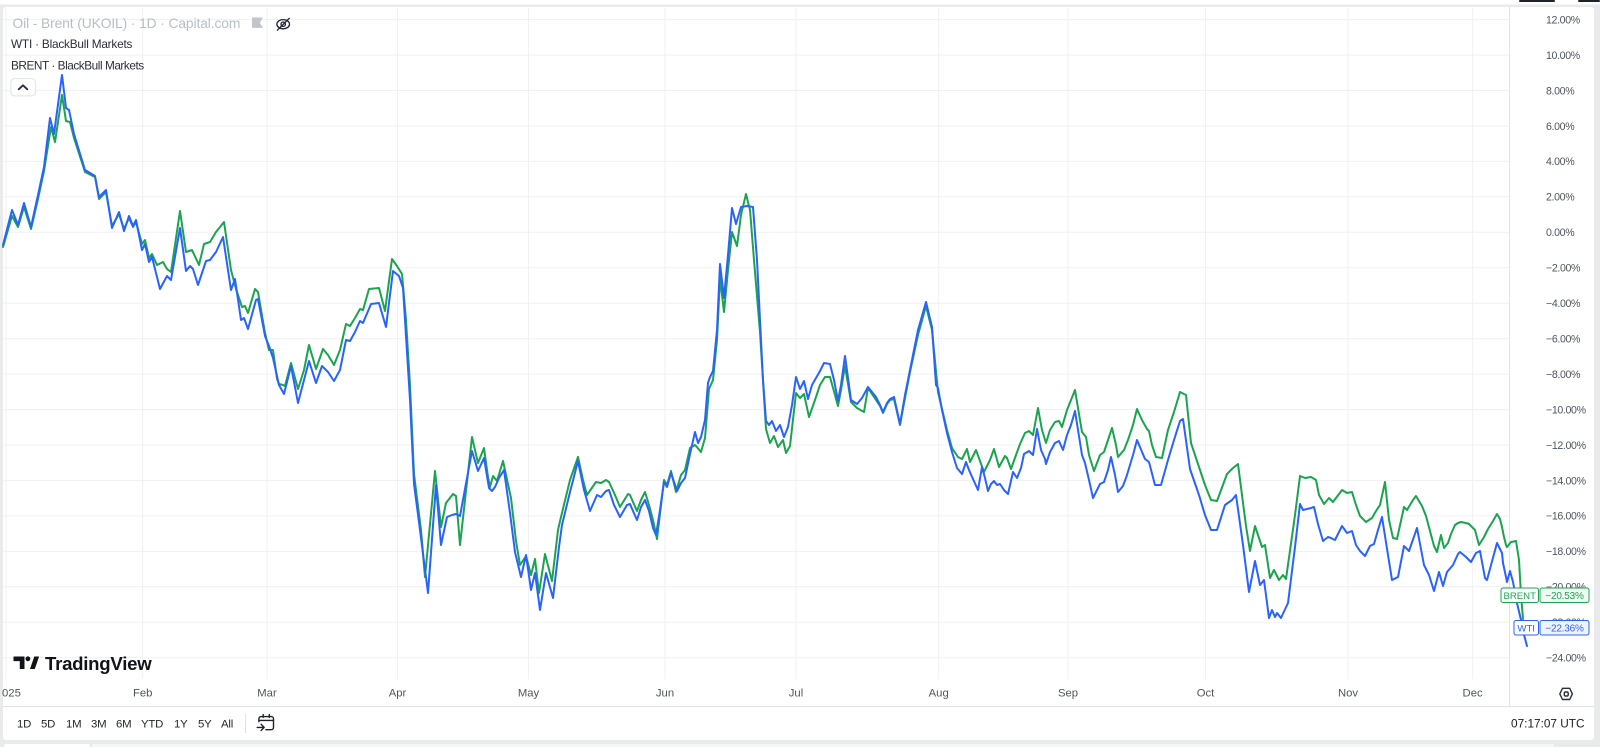  Describe the element at coordinates (1560, 233) in the screenshot. I see `svg-text: 0.00%` at that location.